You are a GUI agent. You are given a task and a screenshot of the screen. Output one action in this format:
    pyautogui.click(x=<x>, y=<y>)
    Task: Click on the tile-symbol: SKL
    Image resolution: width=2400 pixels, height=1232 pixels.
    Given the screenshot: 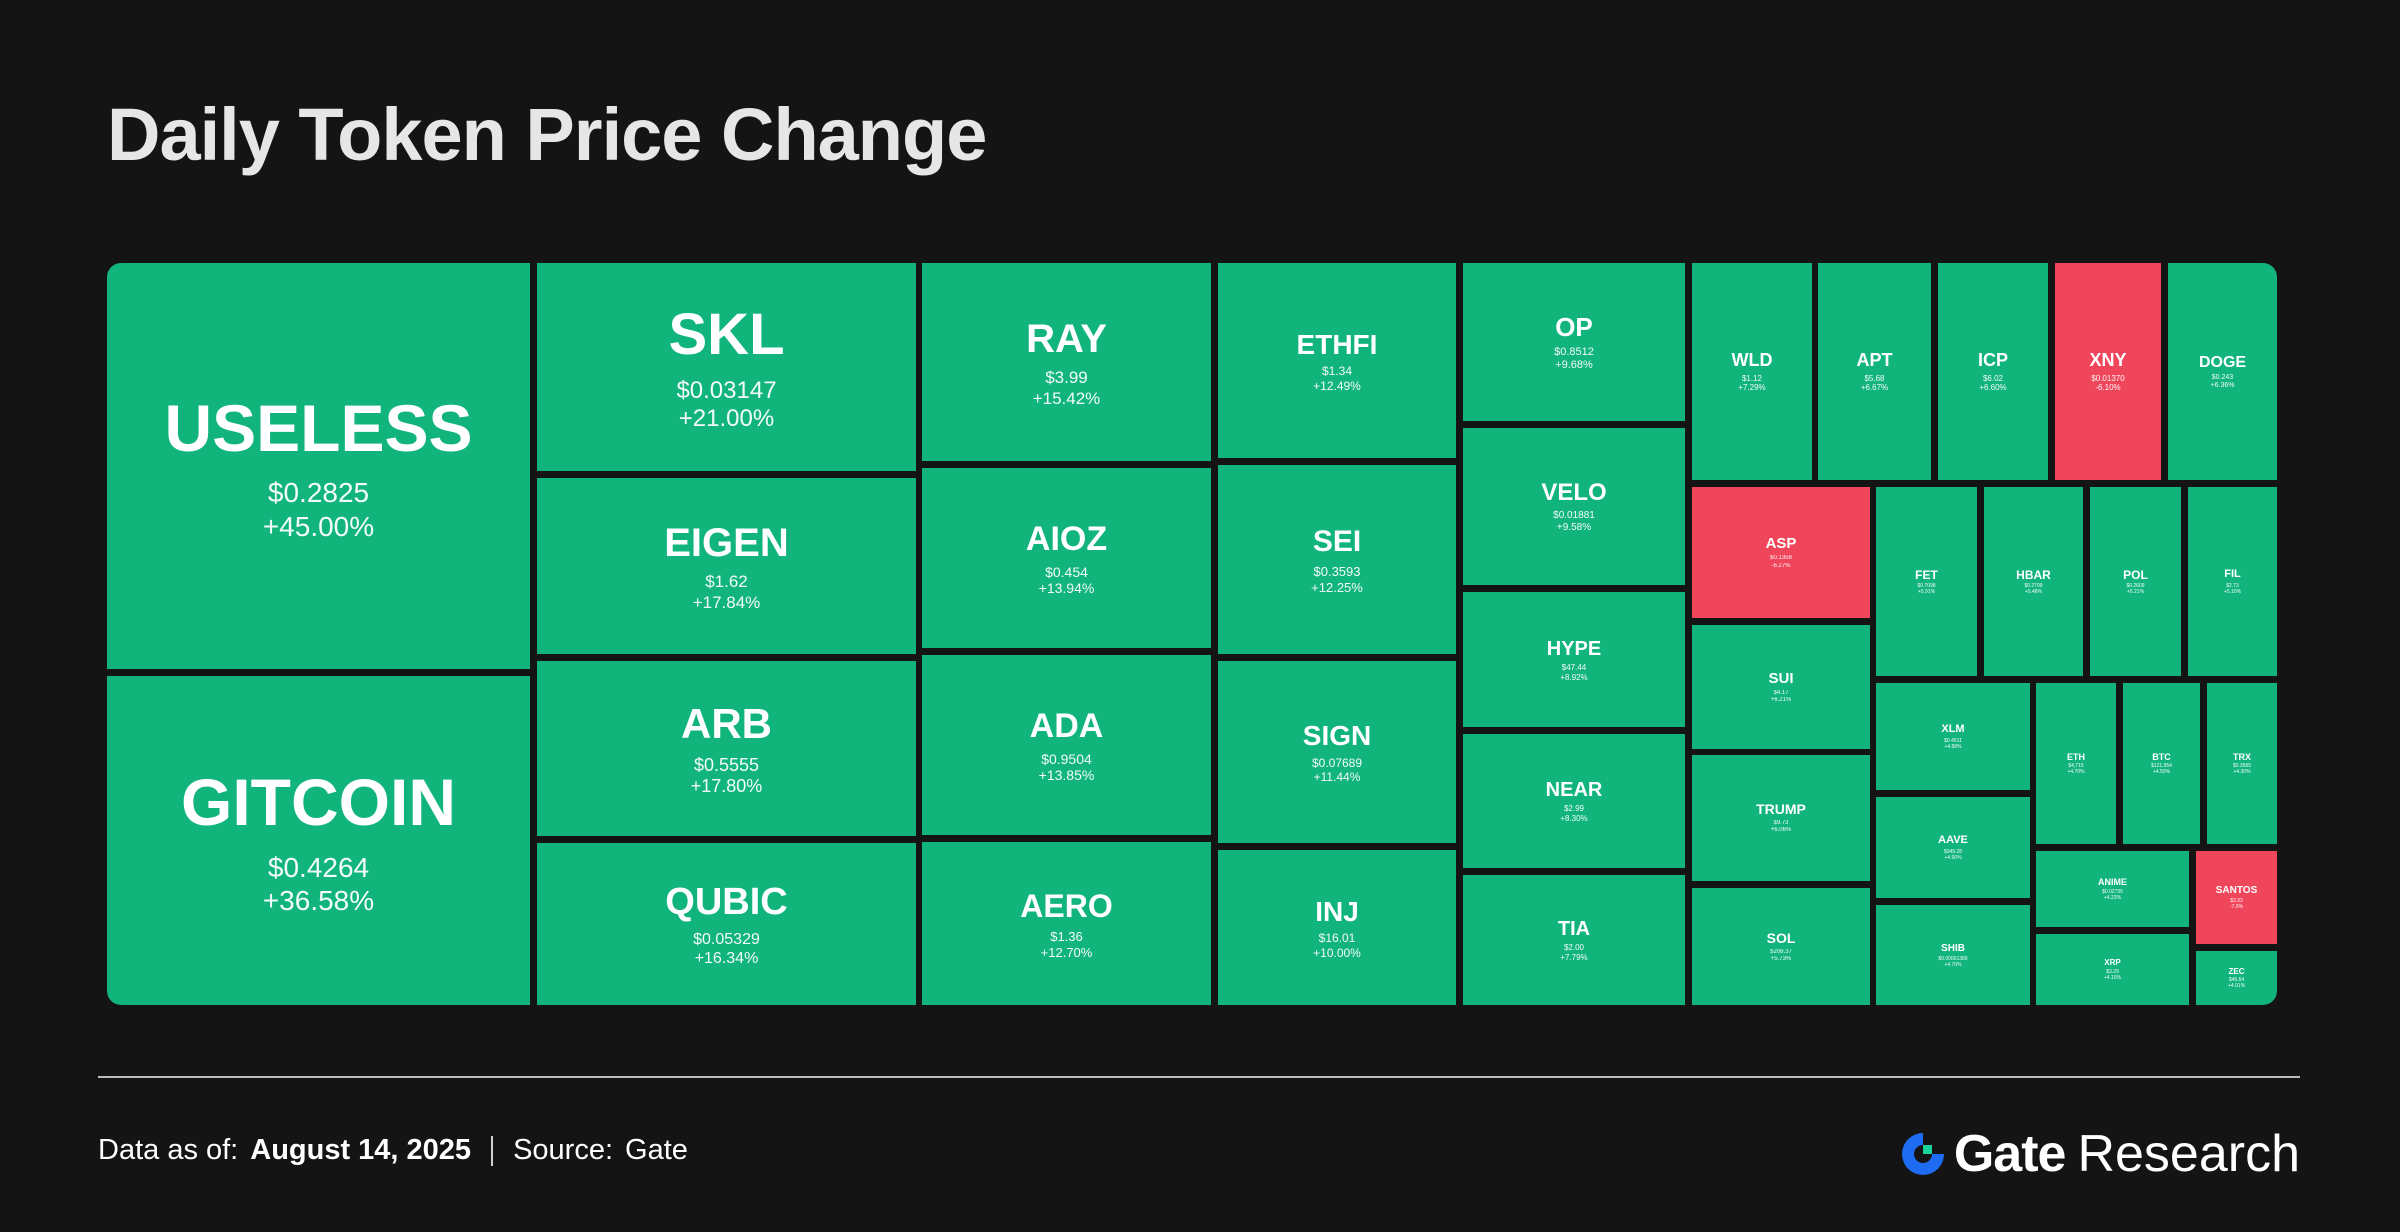 What is the action you would take?
    pyautogui.click(x=726, y=334)
    